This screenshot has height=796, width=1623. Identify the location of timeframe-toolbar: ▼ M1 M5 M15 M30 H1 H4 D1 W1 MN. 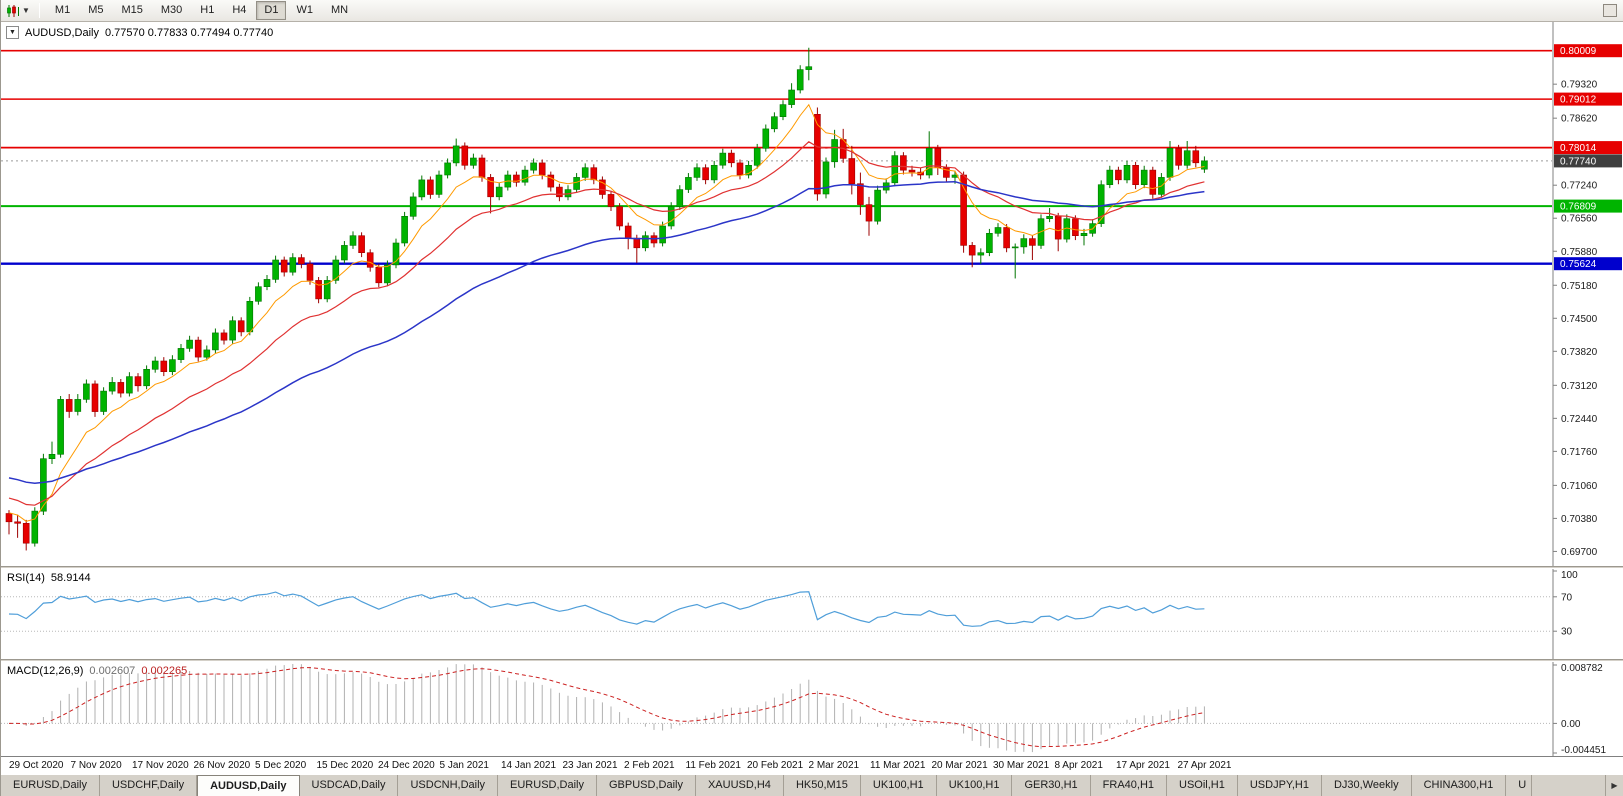
(812, 11).